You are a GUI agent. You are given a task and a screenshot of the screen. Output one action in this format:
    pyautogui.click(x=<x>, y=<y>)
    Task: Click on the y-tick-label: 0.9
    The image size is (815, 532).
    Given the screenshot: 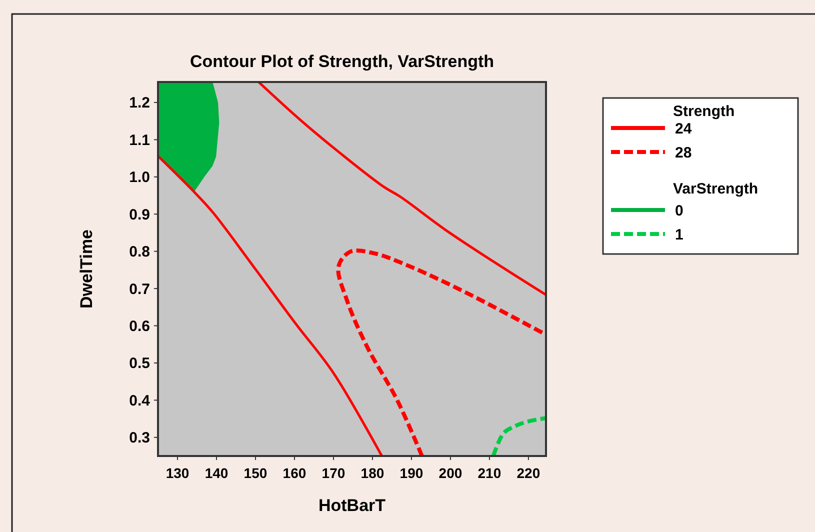 What is the action you would take?
    pyautogui.click(x=139, y=215)
    